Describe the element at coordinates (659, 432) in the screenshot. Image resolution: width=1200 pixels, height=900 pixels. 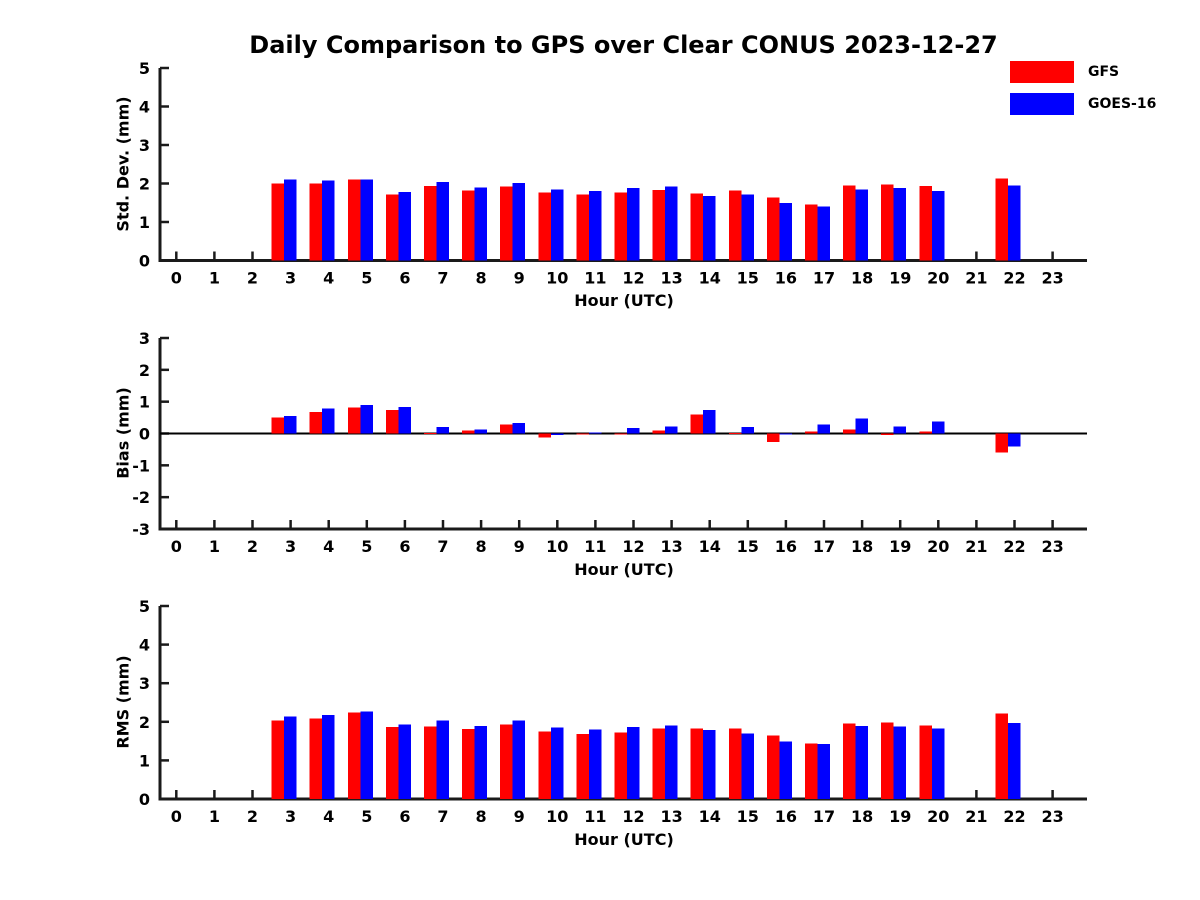
I see `bar-gfs-h13` at that location.